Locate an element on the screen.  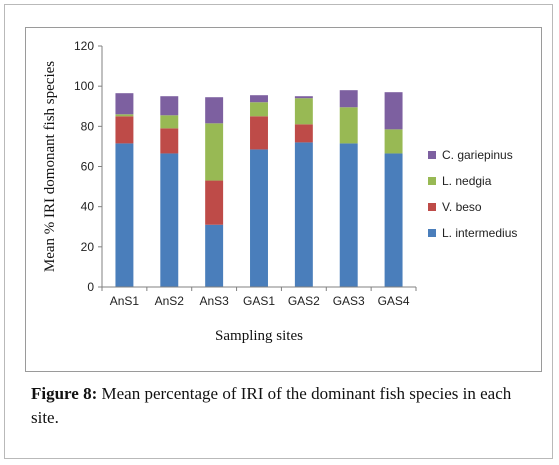
x-axis: AnS1 AnS2 AnS3 GAS1 GAS2 GAS3 GAS4 is located at coordinates (259, 297).